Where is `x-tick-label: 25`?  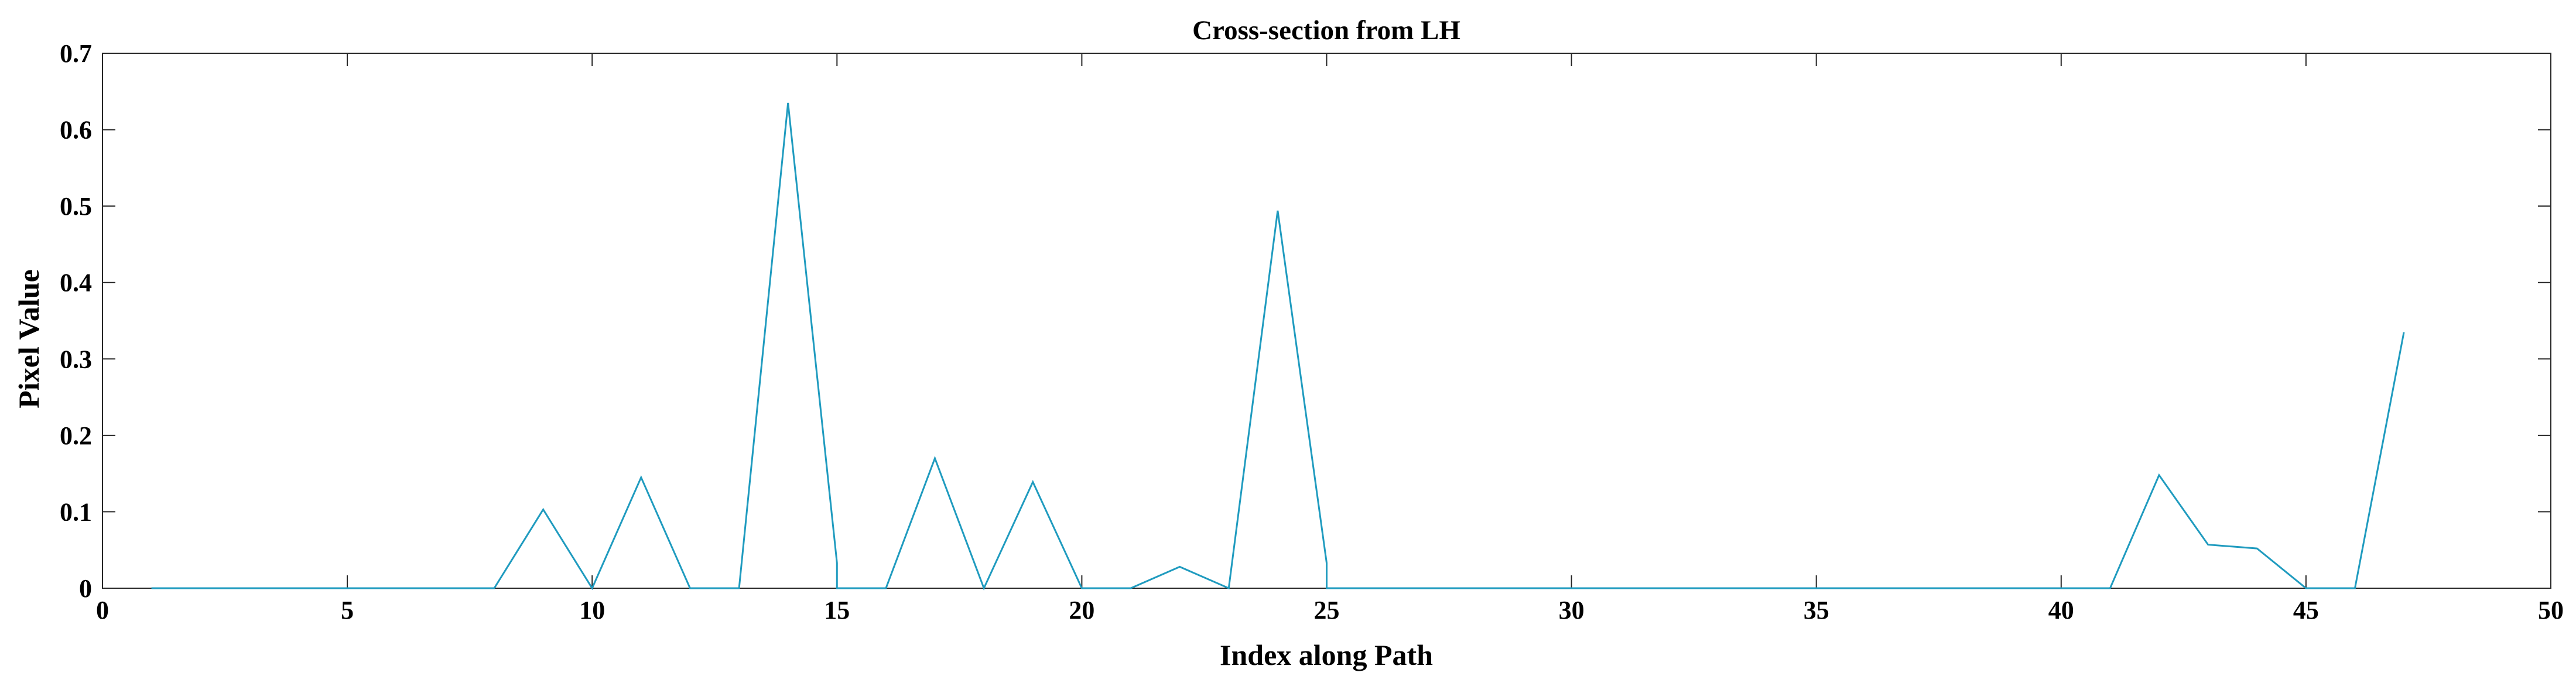
x-tick-label: 25 is located at coordinates (1327, 610).